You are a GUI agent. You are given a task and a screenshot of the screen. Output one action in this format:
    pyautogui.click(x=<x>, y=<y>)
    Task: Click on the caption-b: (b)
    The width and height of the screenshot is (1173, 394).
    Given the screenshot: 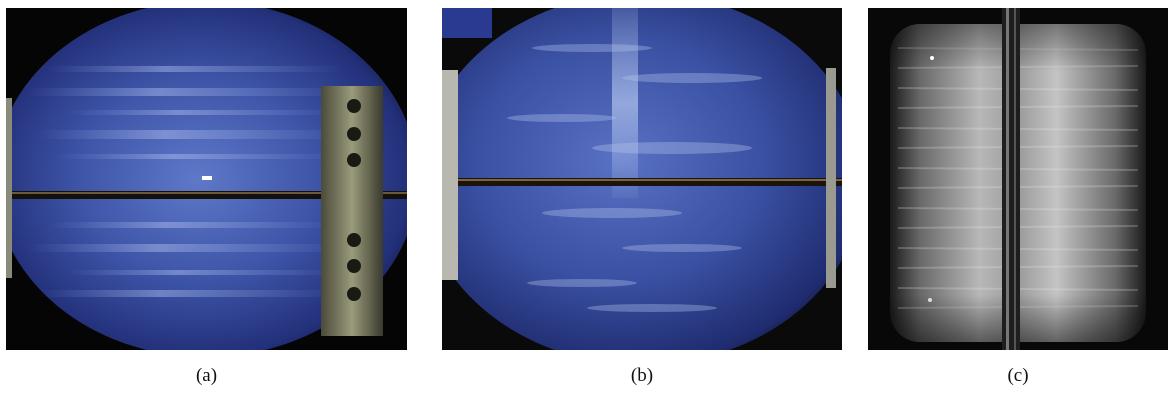 What is the action you would take?
    pyautogui.click(x=642, y=375)
    